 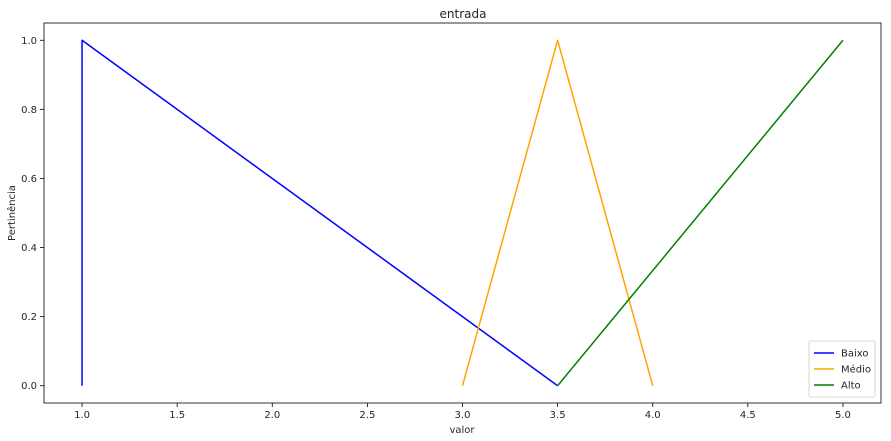 I want to click on chart-title: entrada, so click(x=463, y=14).